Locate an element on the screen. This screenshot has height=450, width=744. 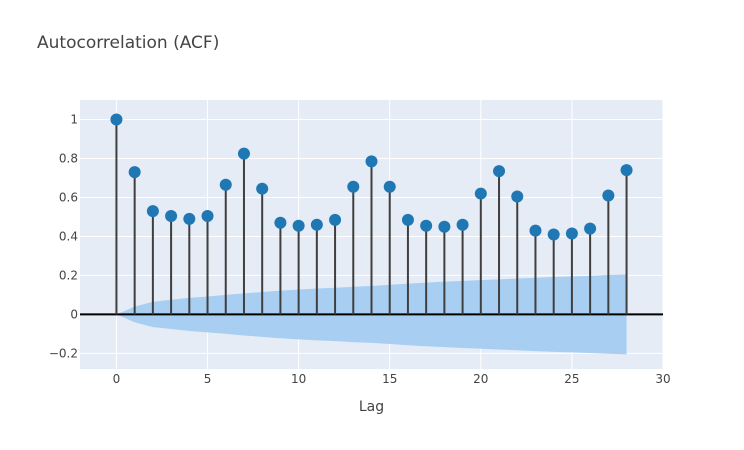
y-tick-label: 1 is located at coordinates (74, 119).